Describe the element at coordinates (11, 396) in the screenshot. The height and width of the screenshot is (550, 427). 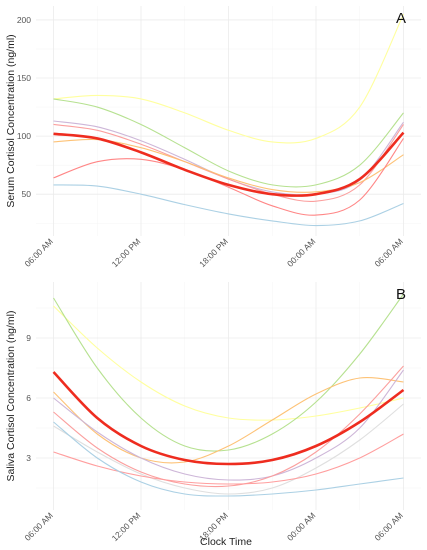
I see `y-axis-title: Saliva Cortisol Concentration (ng/ml)` at that location.